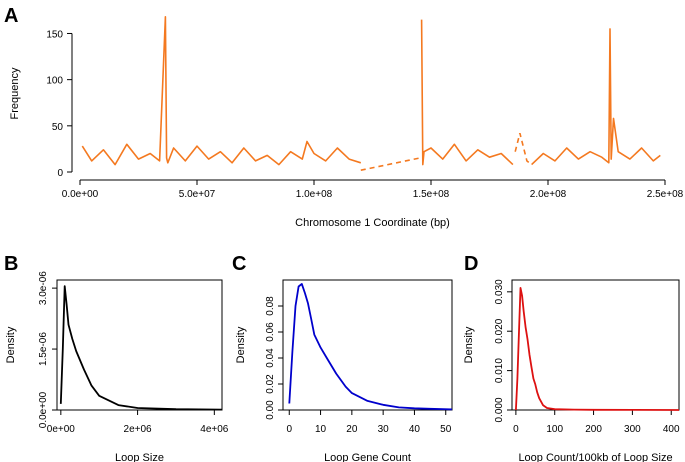 The image size is (685, 462). Describe the element at coordinates (548, 194) in the screenshot. I see `x-tick-label-a-4: 2.0e+08` at that location.